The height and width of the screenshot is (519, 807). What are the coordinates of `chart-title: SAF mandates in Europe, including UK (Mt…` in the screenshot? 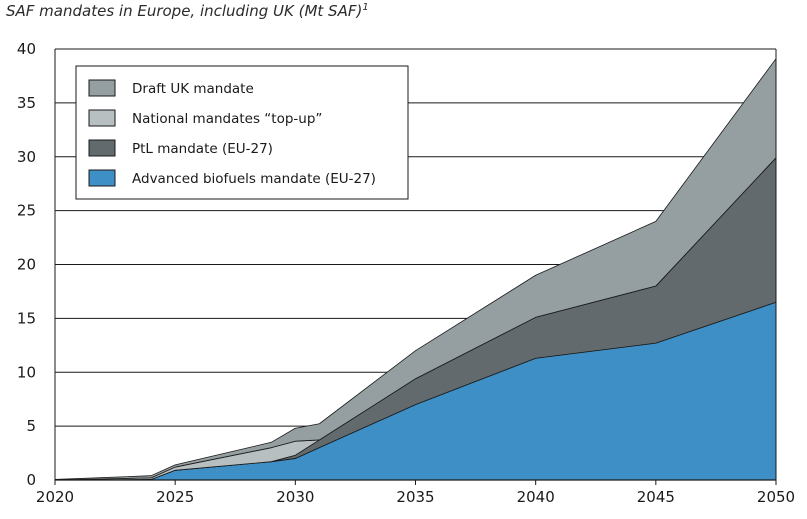 It's located at (187, 11).